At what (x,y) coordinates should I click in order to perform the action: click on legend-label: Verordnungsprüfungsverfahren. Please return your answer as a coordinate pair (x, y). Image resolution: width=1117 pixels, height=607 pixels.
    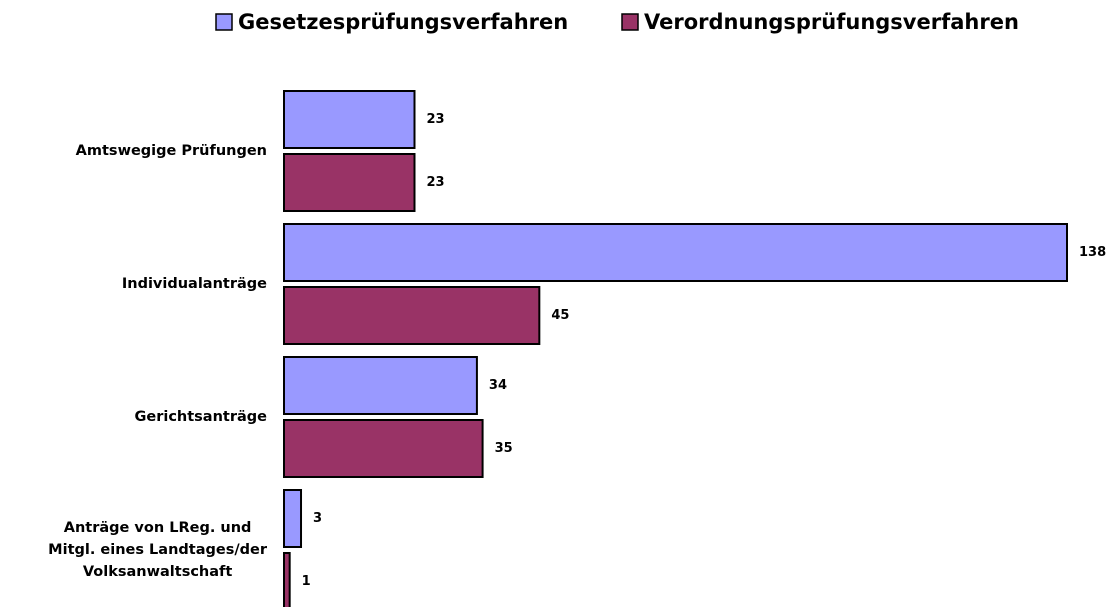
    Looking at the image, I should click on (831, 22).